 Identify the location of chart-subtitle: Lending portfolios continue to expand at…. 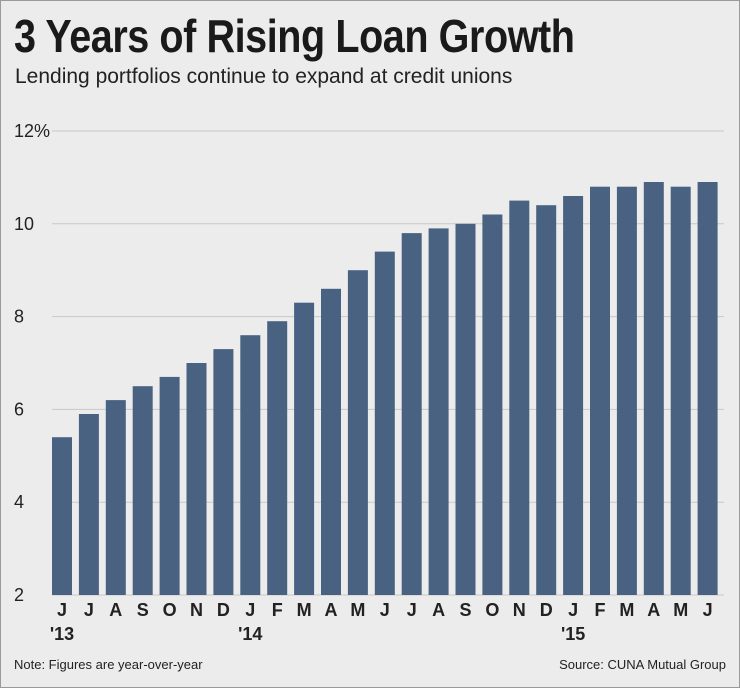
(264, 76).